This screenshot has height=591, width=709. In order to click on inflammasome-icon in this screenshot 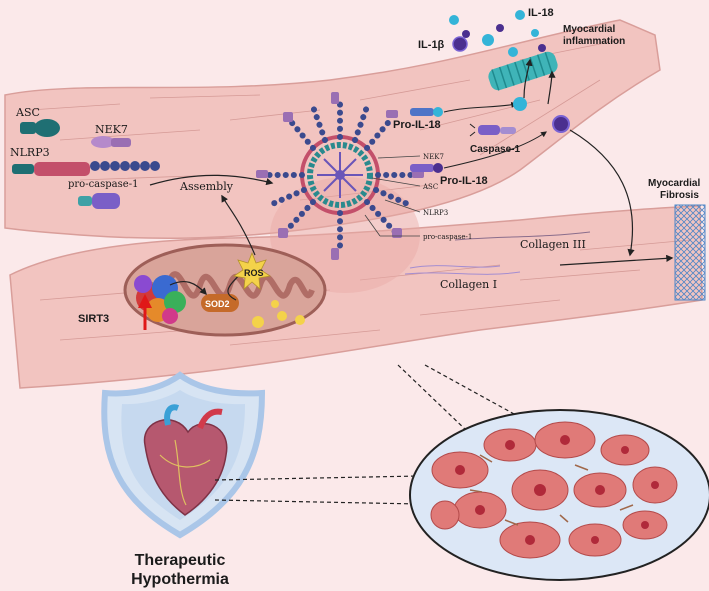, I will do `click(340, 176)`.